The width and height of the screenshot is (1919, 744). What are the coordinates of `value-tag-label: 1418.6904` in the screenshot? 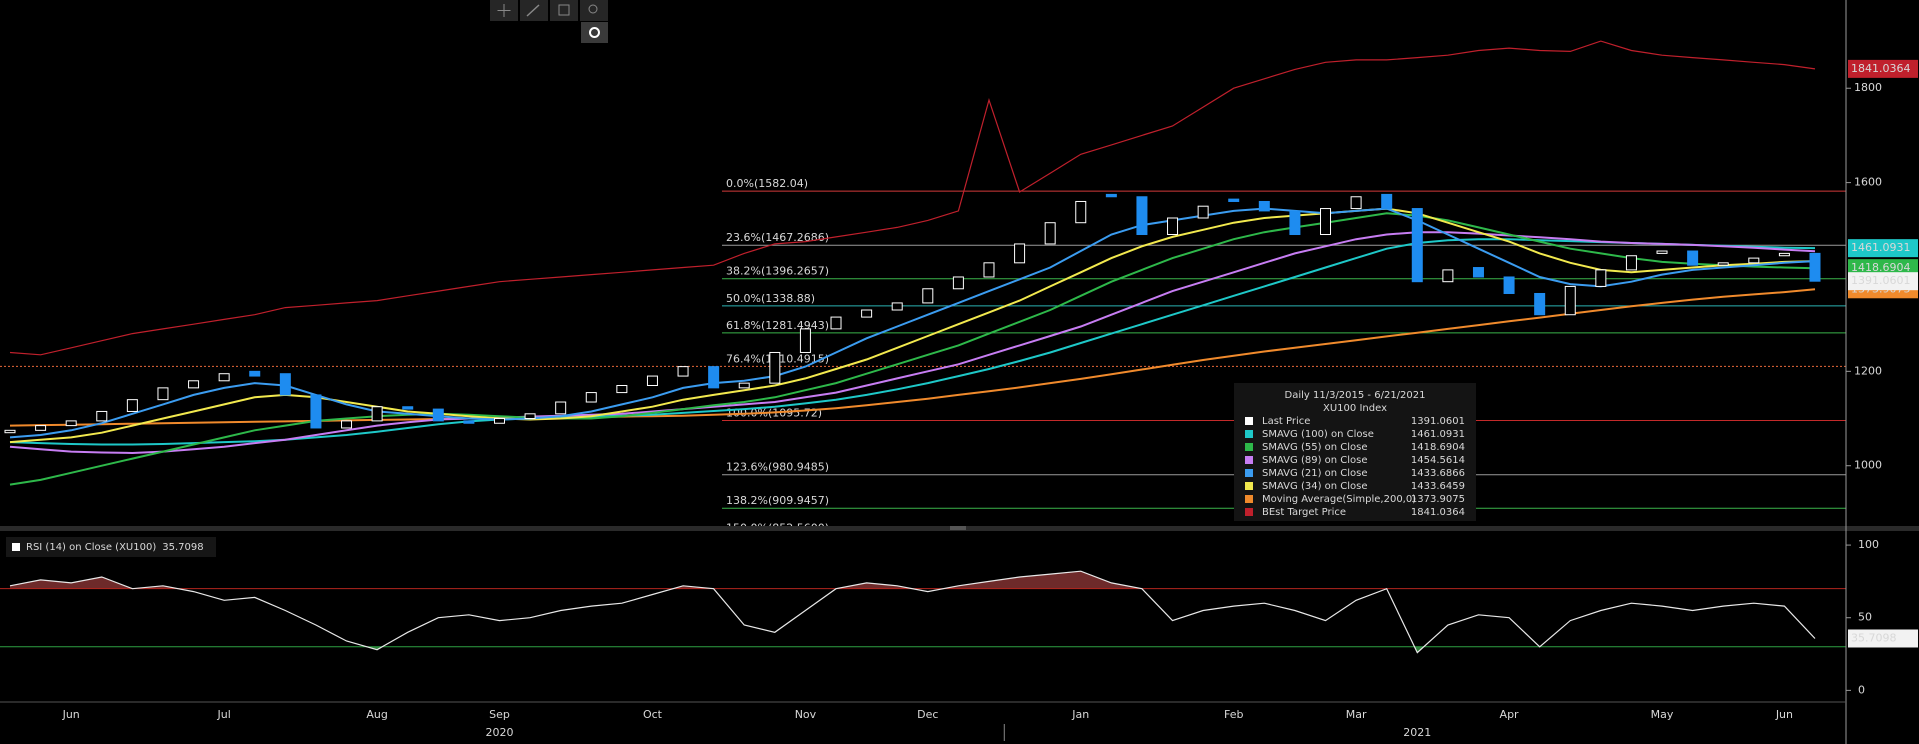 It's located at (1881, 267).